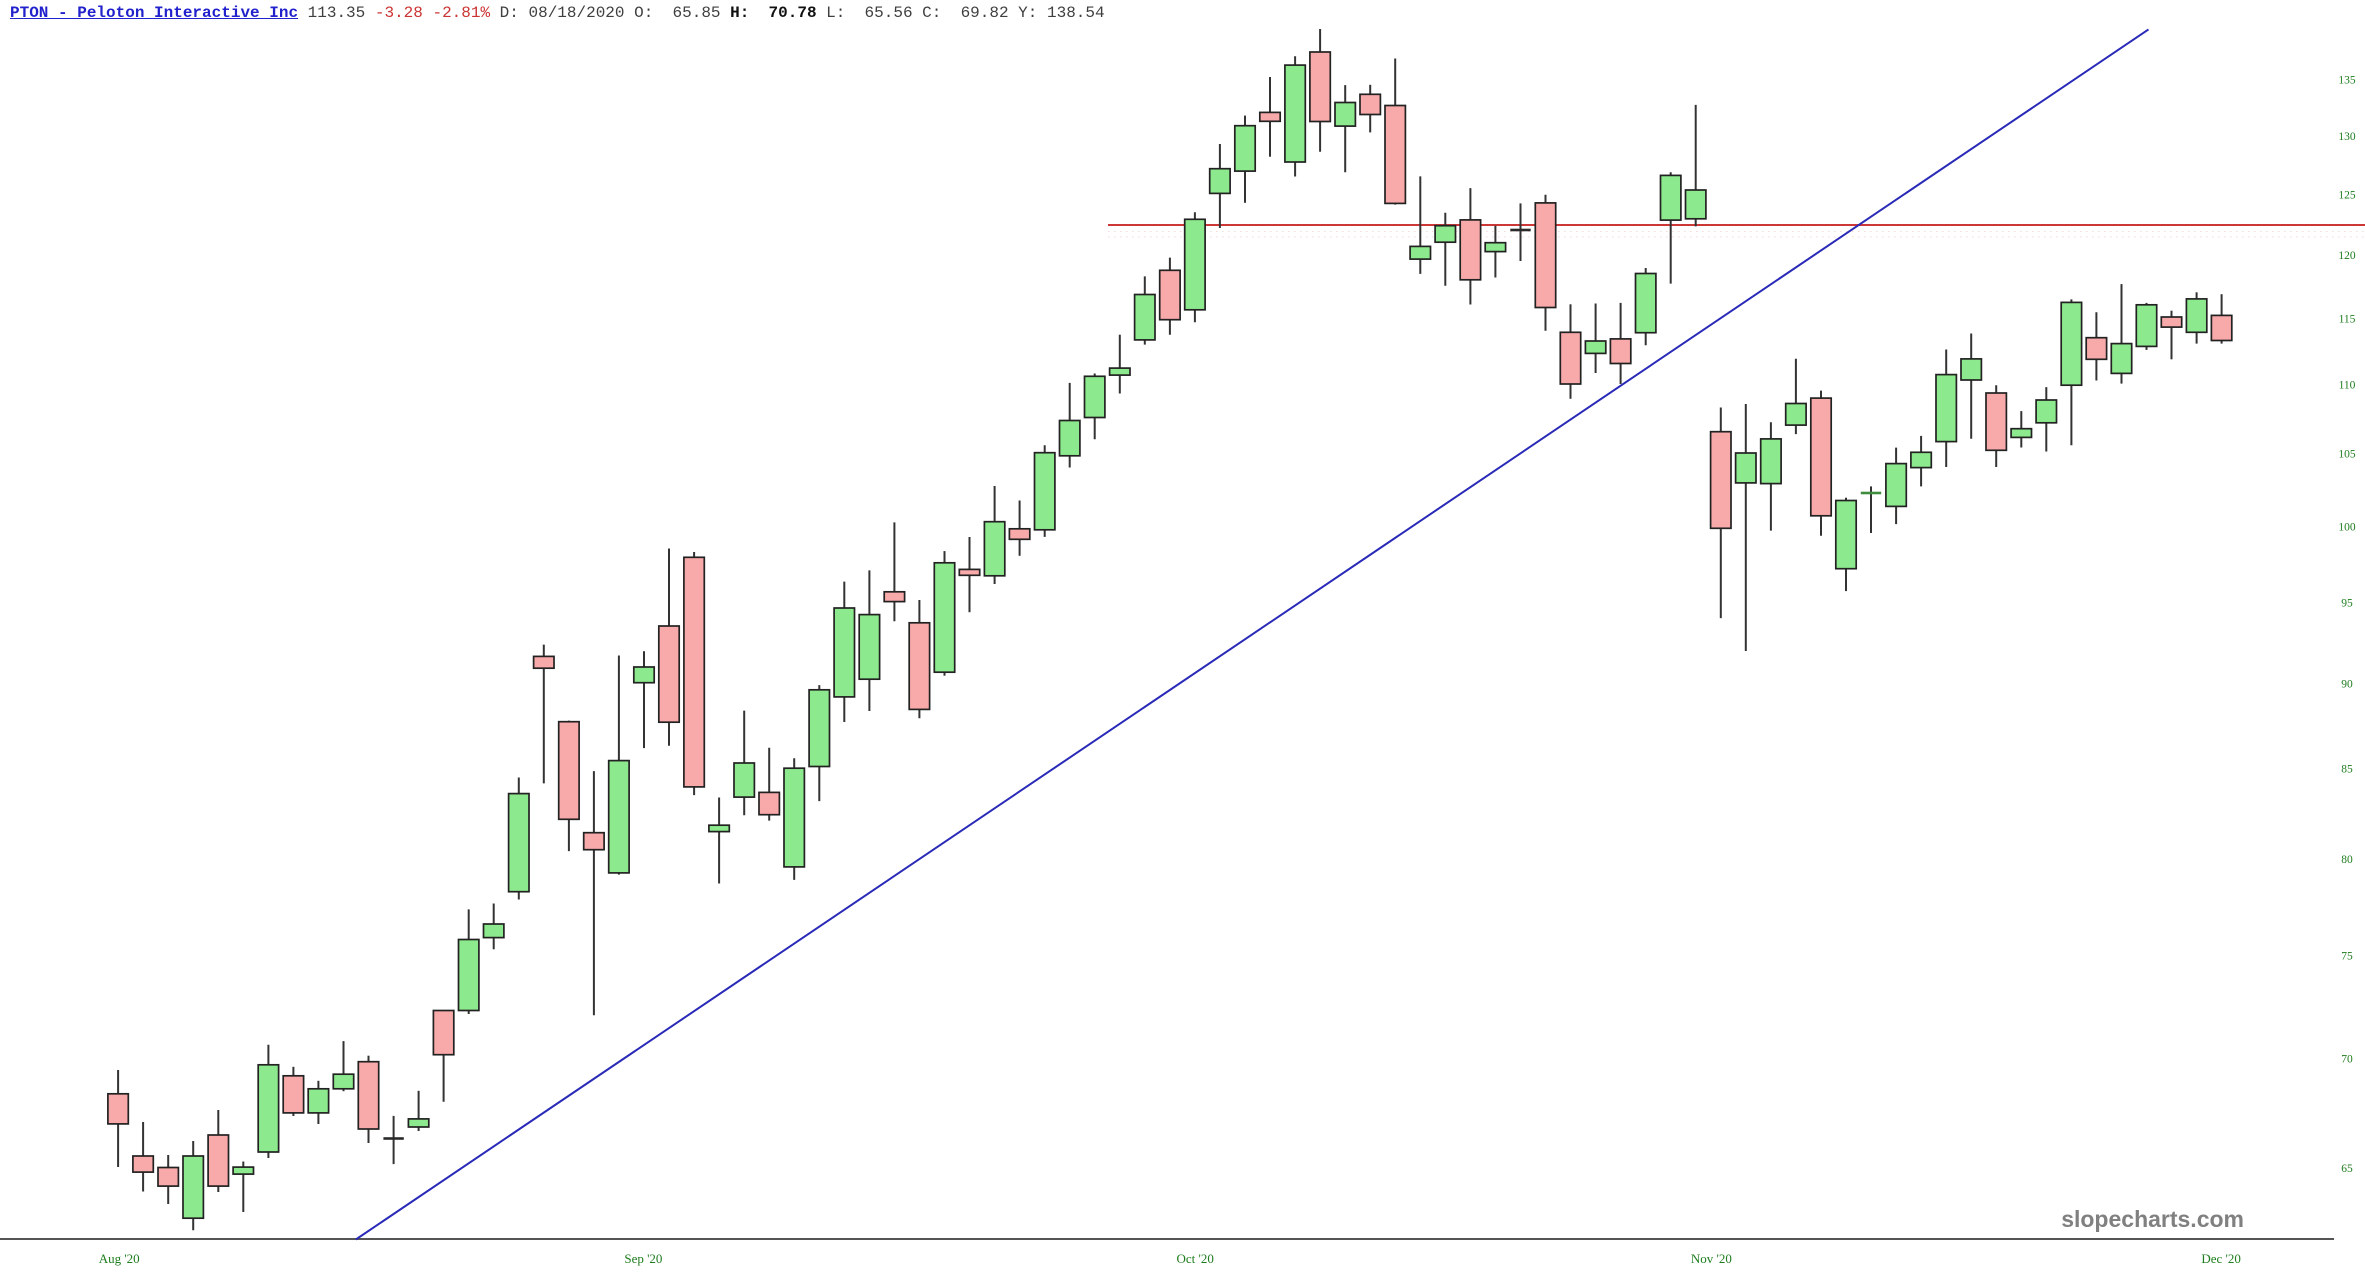  I want to click on svg-text: 75, so click(2347, 957).